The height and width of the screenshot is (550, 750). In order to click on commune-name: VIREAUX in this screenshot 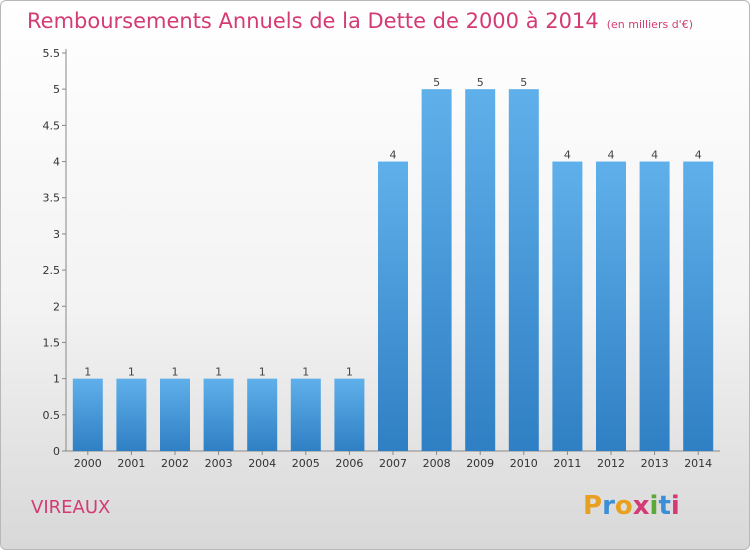, I will do `click(71, 507)`.